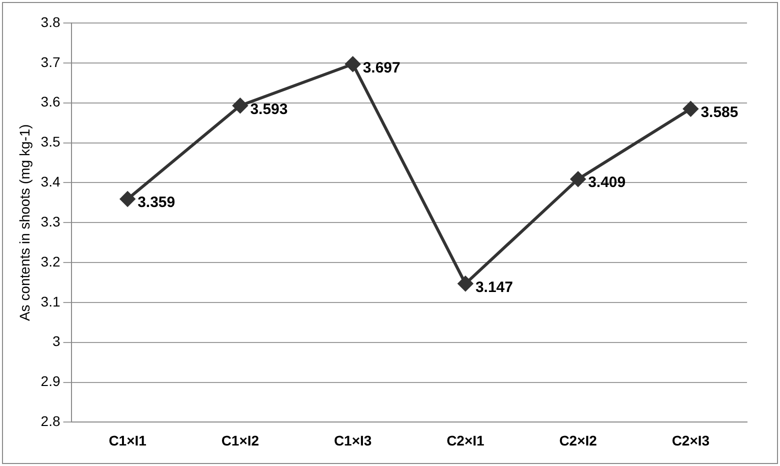  What do you see at coordinates (24, 223) in the screenshot?
I see `y-axis-title: As contents in shoots (mg kg-1)` at bounding box center [24, 223].